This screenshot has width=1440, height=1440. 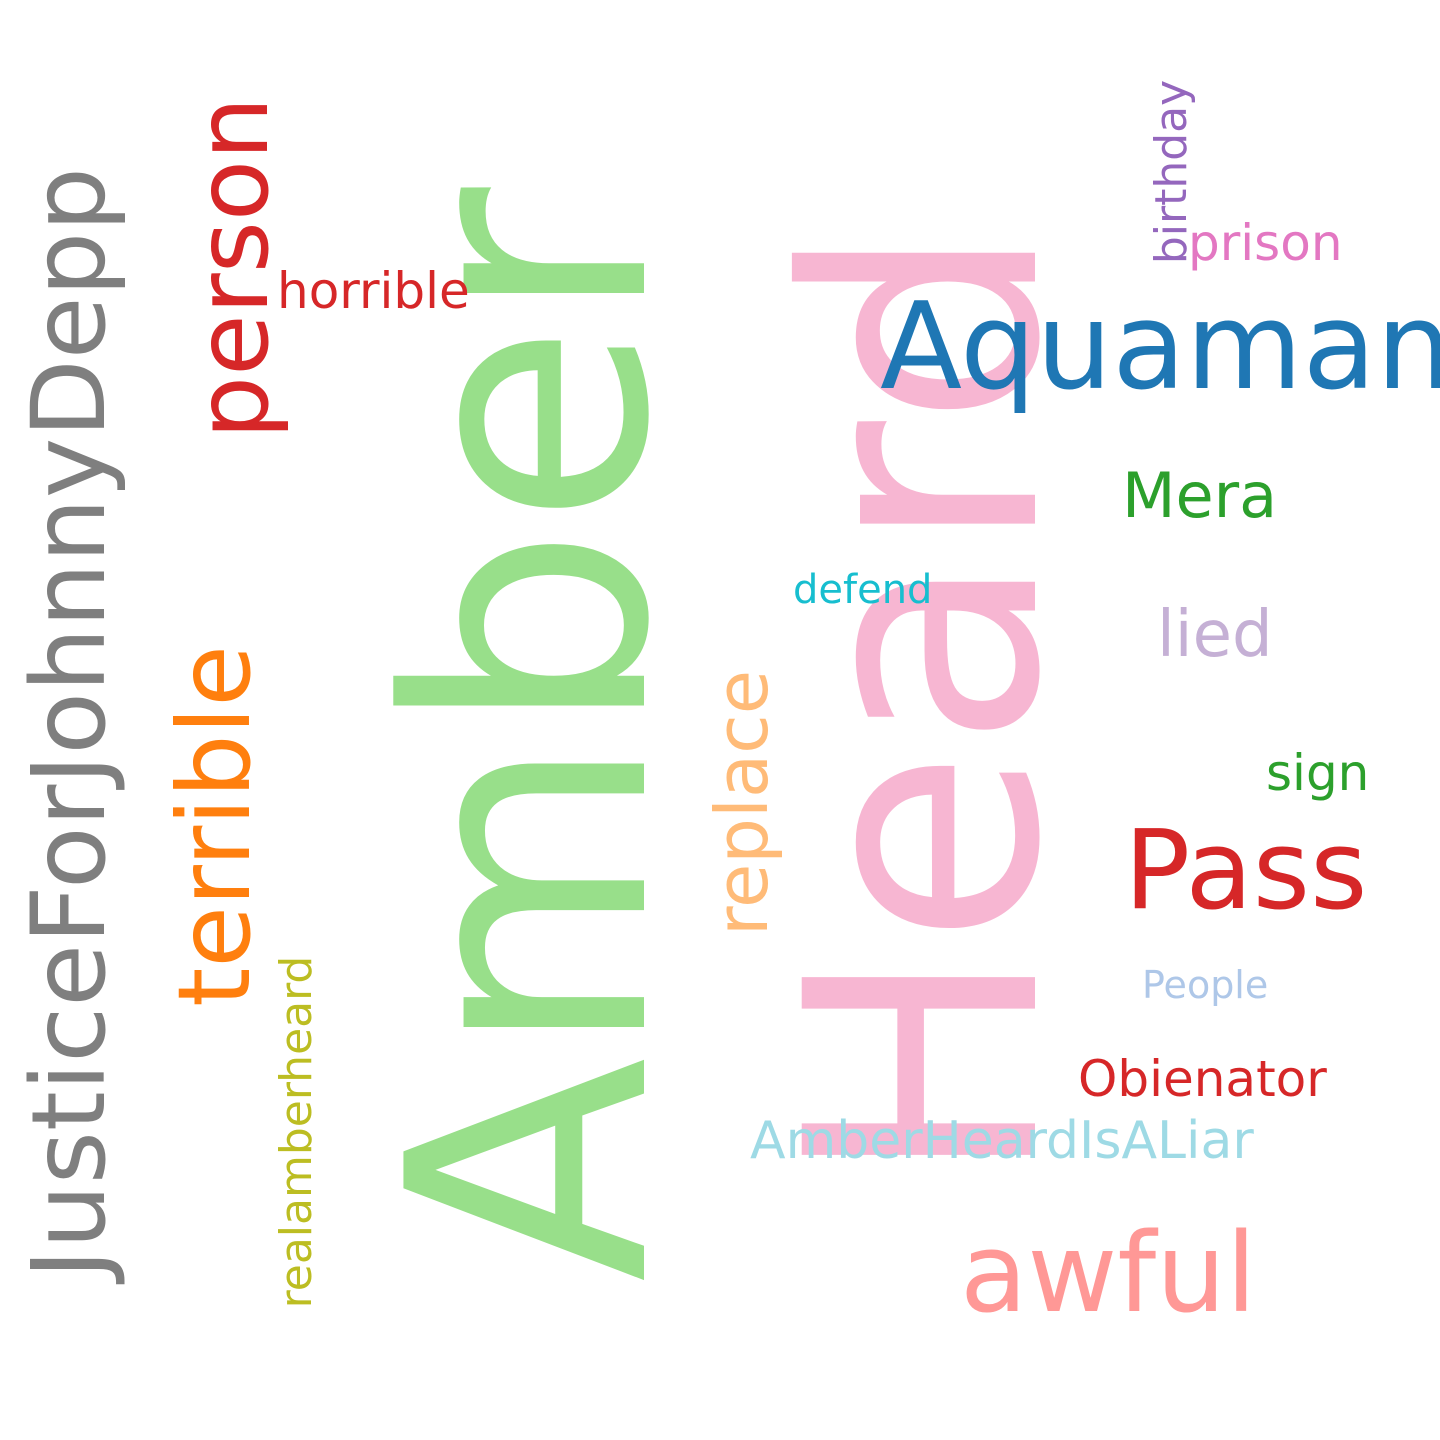 I want to click on word-mera: Mera, so click(x=1200, y=495).